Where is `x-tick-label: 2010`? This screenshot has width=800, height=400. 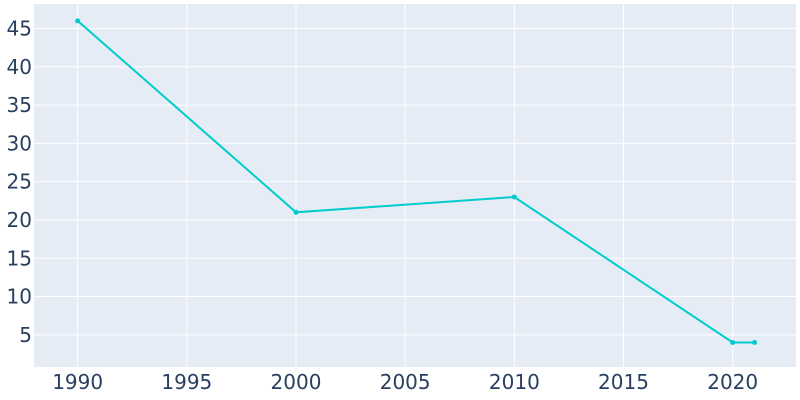 x-tick-label: 2010 is located at coordinates (514, 382).